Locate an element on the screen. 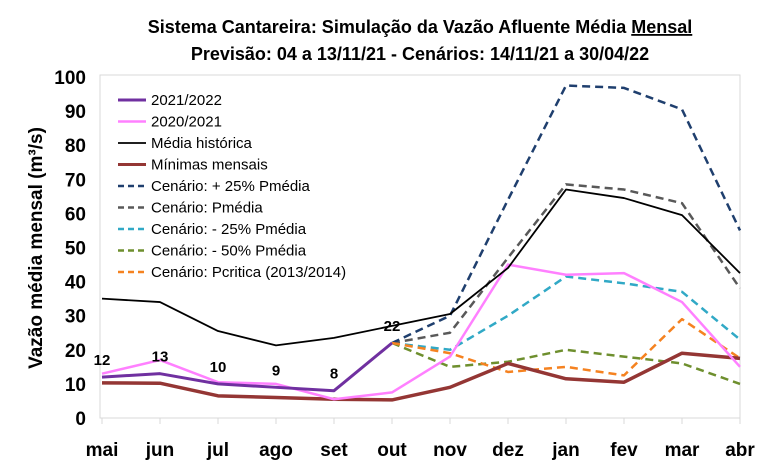 The height and width of the screenshot is (469, 768). y-tick-label: 0 is located at coordinates (80, 419).